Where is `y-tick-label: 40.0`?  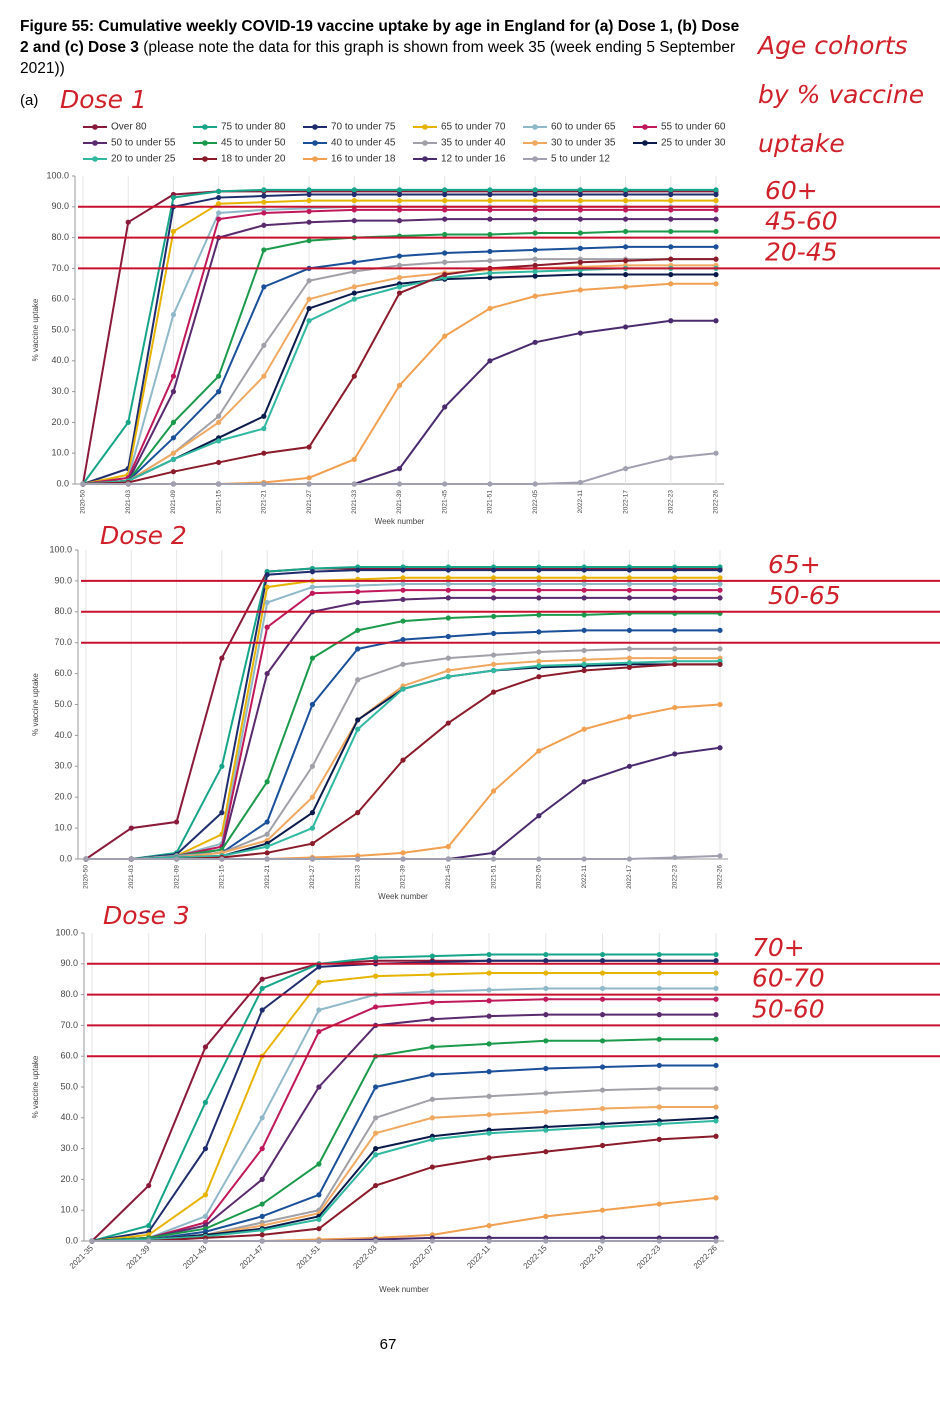
y-tick-label: 40.0 is located at coordinates (60, 360).